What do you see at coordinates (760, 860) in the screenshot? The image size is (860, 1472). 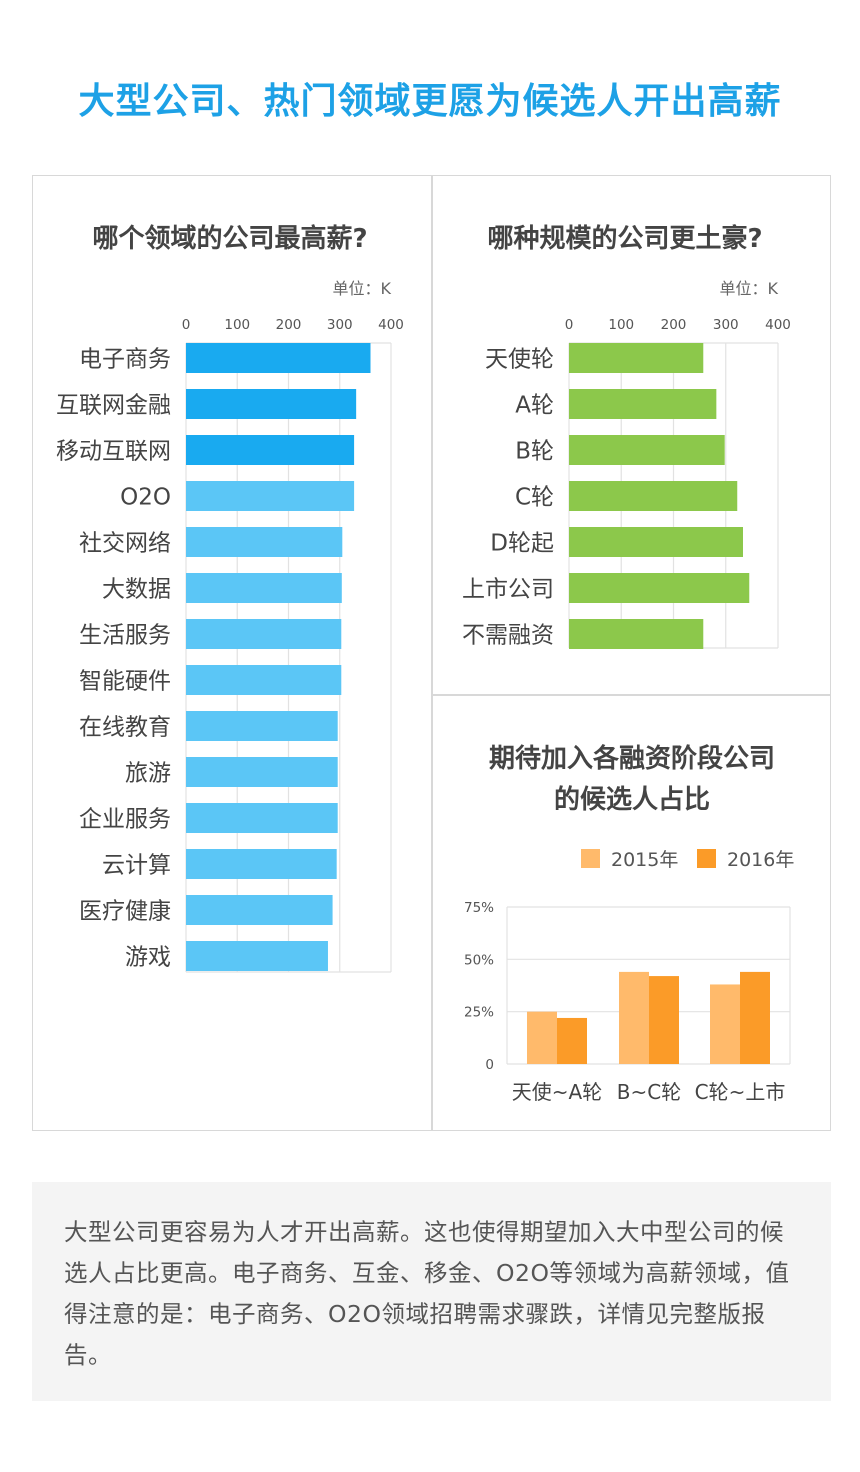 I see `chart3-legend-label: 2016年` at bounding box center [760, 860].